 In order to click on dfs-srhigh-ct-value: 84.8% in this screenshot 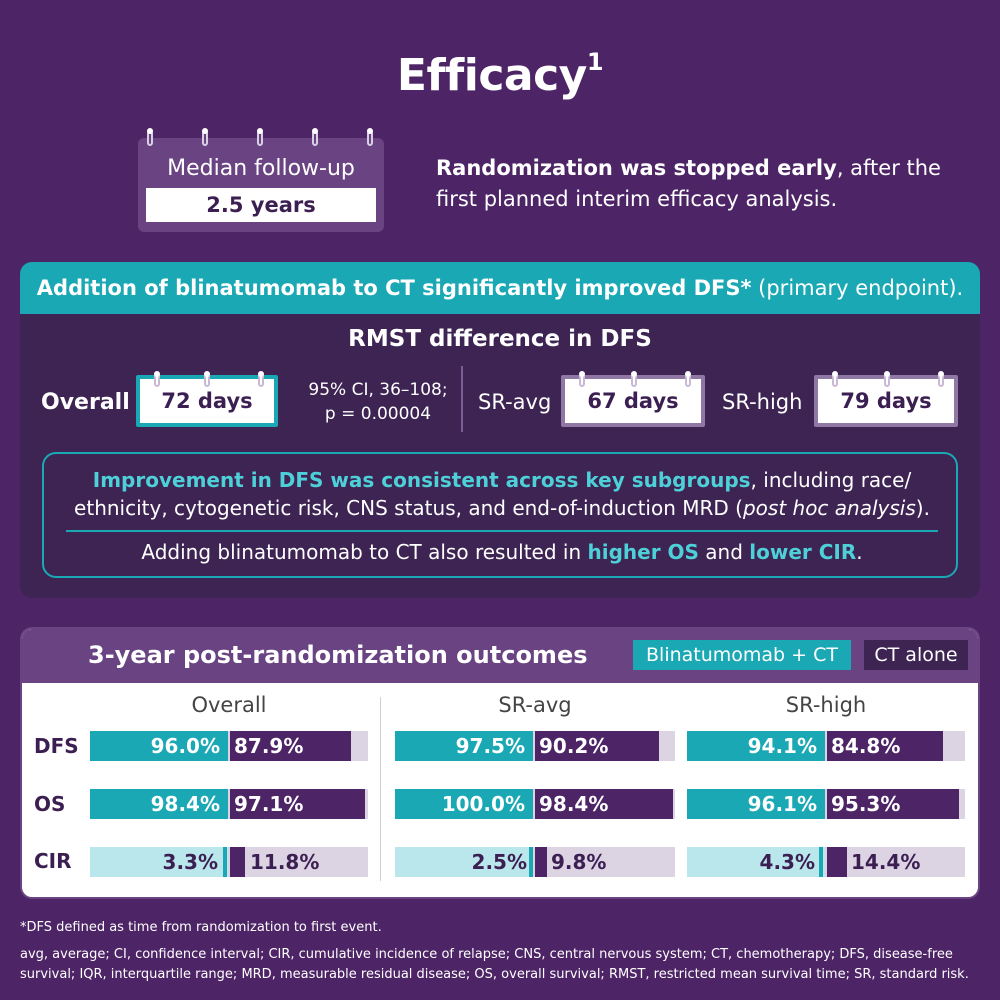, I will do `click(866, 746)`.